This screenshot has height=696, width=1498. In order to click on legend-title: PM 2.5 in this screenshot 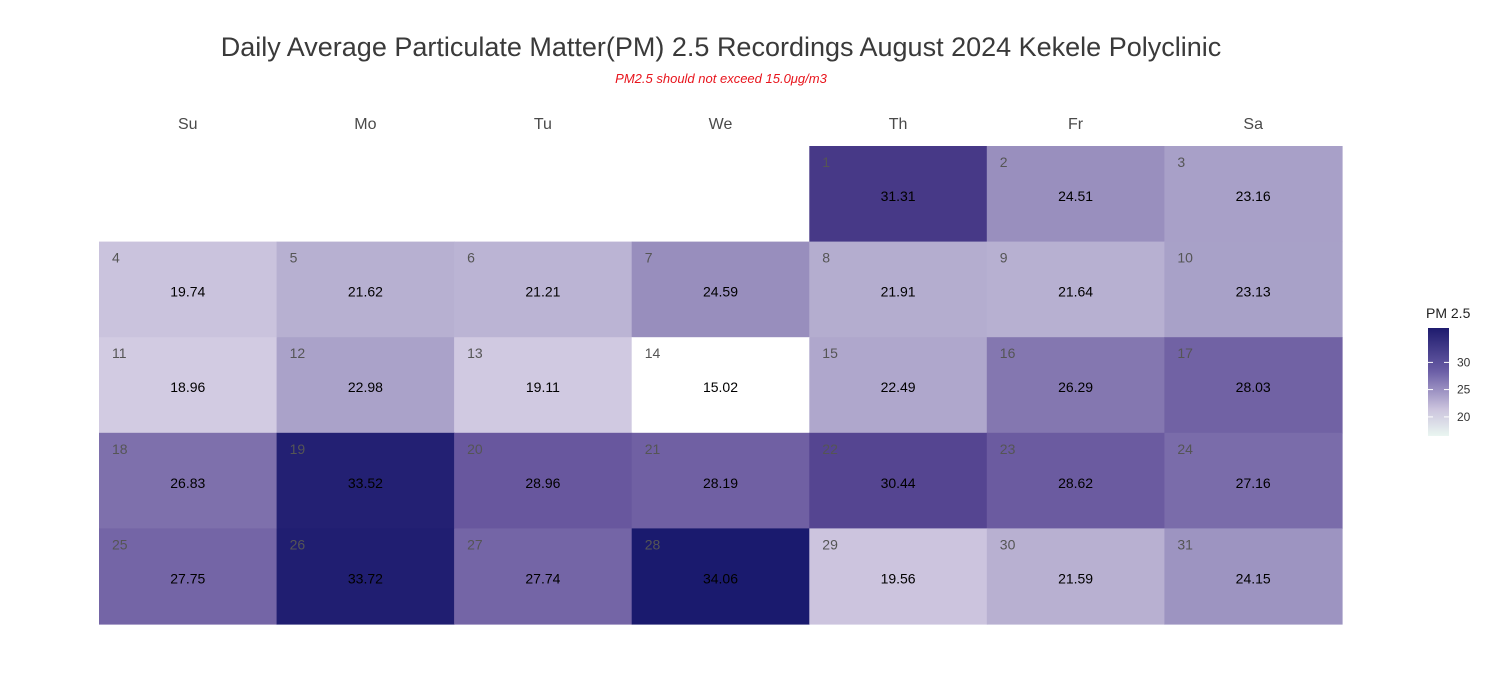, I will do `click(1448, 313)`.